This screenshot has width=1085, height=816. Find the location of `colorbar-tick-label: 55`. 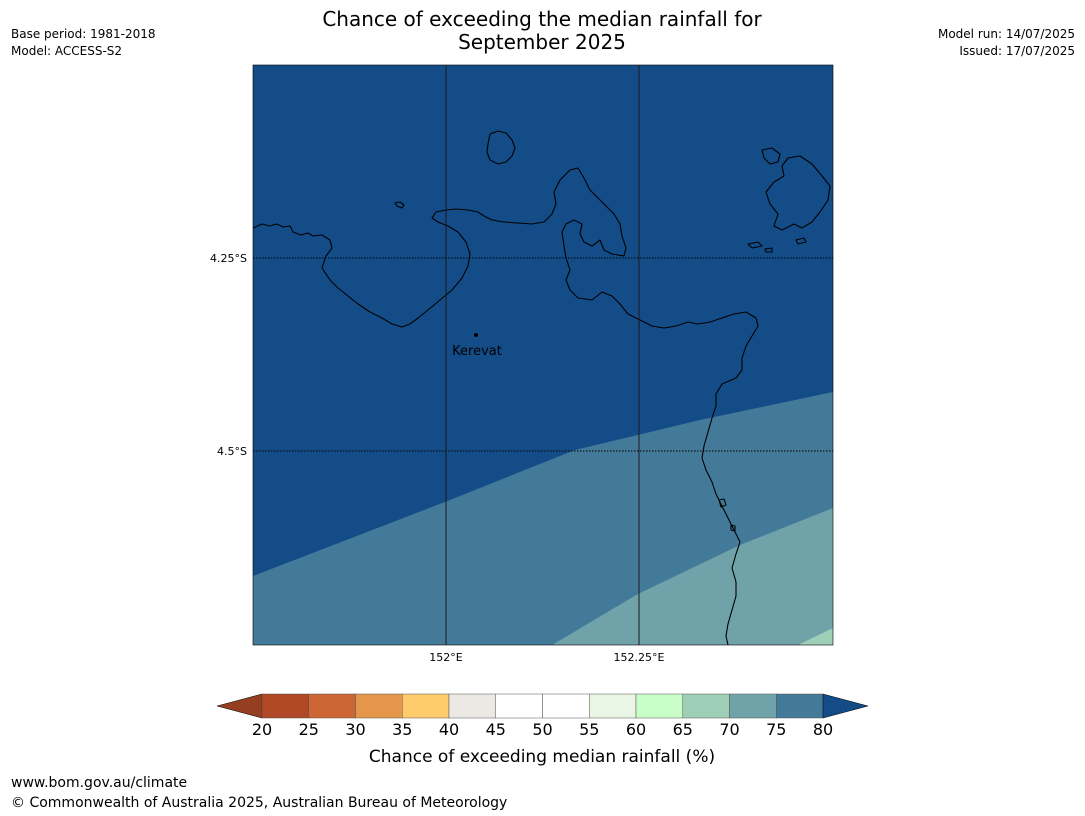

colorbar-tick-label: 55 is located at coordinates (589, 729).